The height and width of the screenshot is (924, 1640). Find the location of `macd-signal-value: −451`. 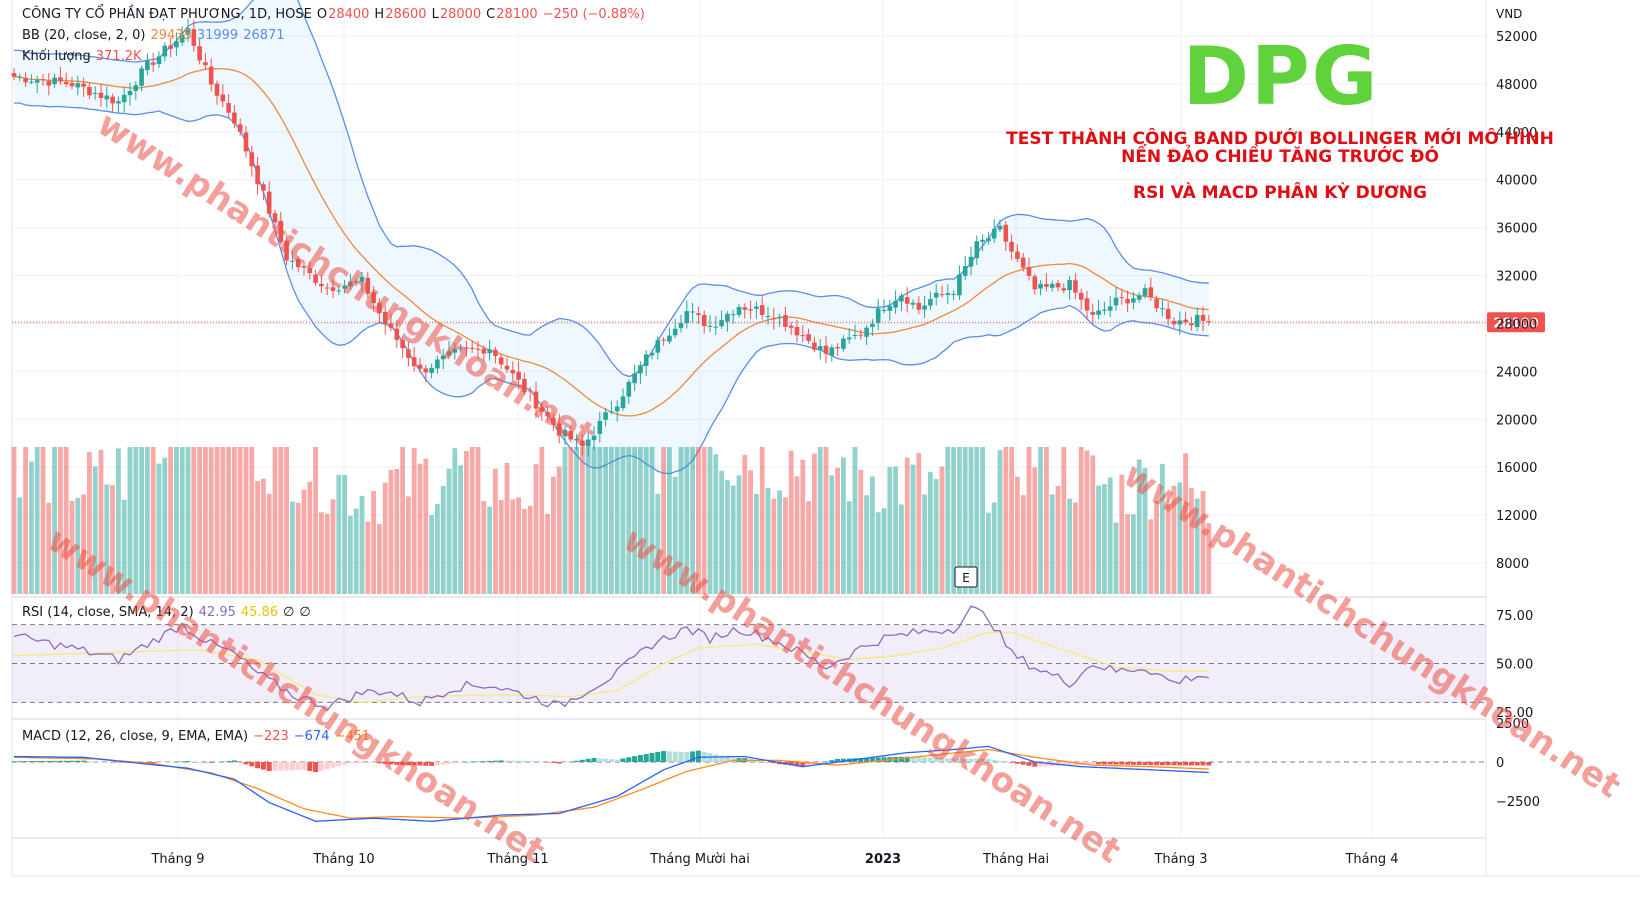

macd-signal-value: −451 is located at coordinates (352, 736).